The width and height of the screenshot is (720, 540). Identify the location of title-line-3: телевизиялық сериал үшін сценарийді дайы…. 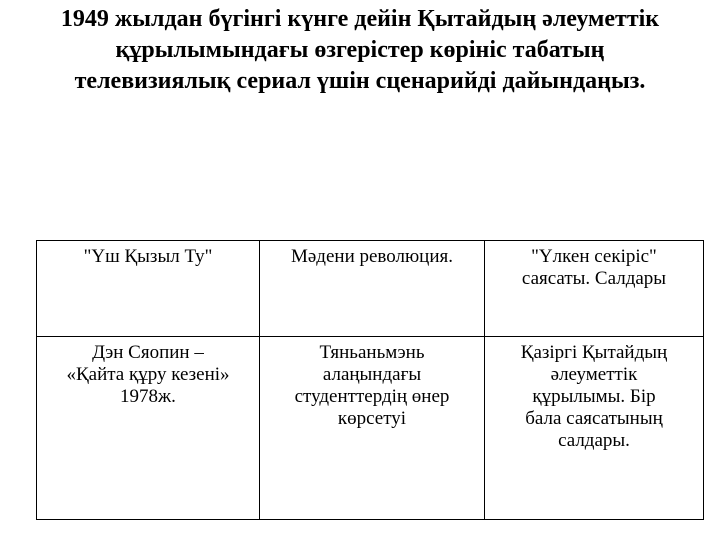
(360, 81).